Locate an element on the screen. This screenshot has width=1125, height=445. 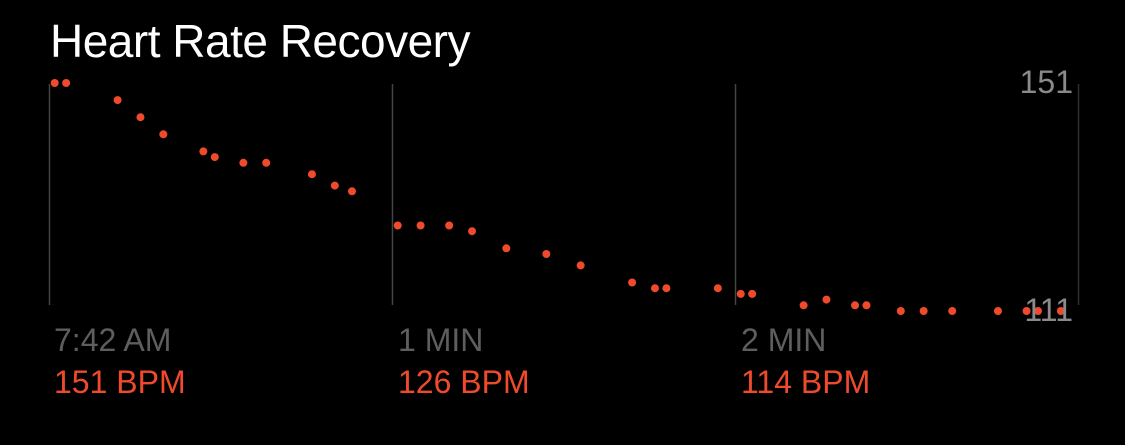
marker-time-1min: 1 MIN is located at coordinates (441, 340).